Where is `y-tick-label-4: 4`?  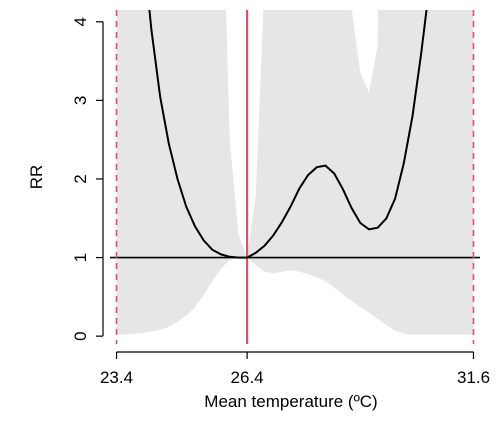 y-tick-label-4: 4 is located at coordinates (80, 21).